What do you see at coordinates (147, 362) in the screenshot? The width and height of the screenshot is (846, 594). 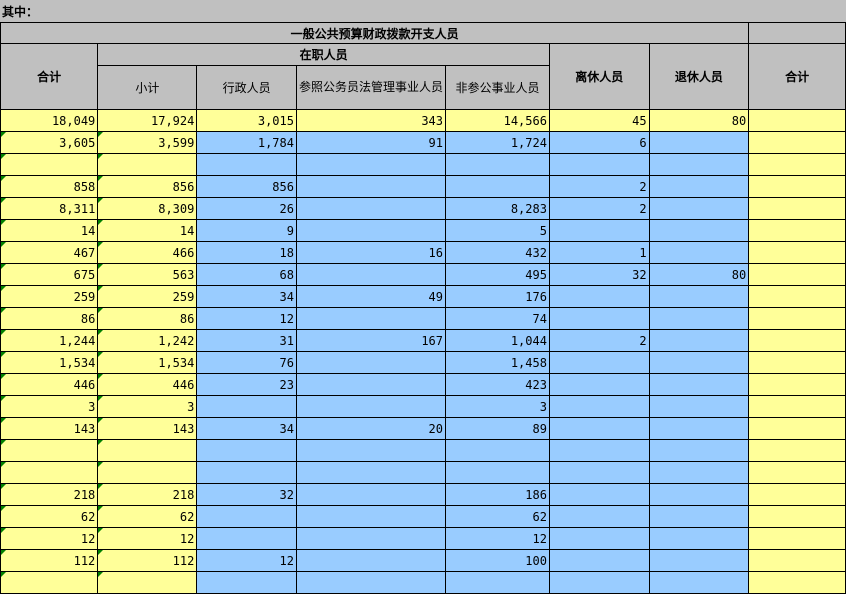 I see `cell-subtotal: 1,534` at bounding box center [147, 362].